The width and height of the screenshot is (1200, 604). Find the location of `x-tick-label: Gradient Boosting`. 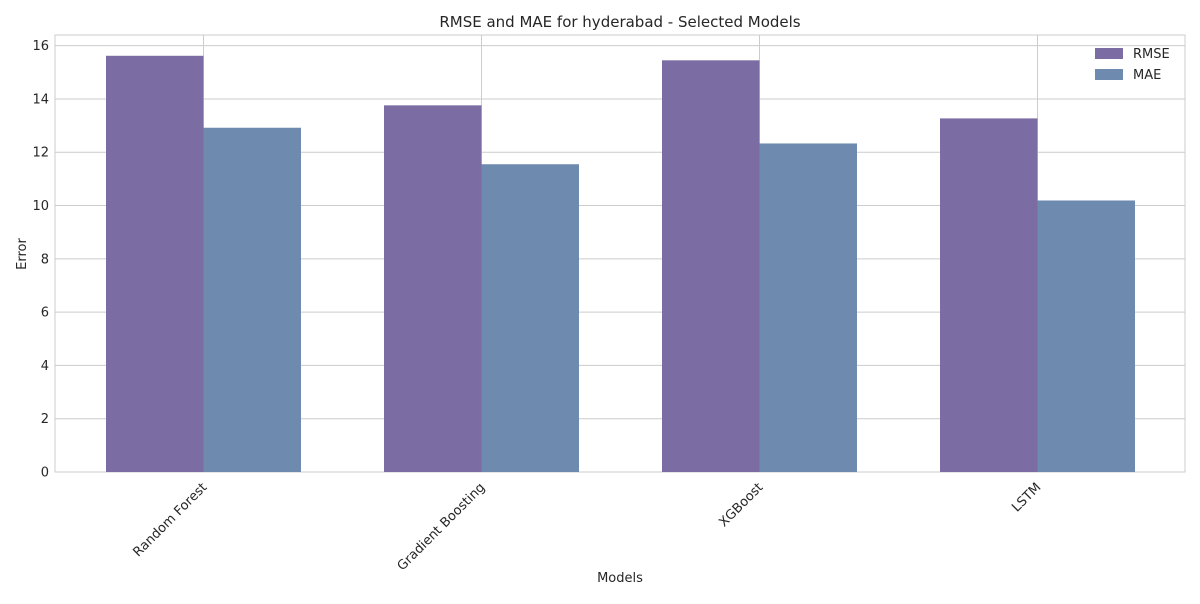

x-tick-label: Gradient Boosting is located at coordinates (442, 527).